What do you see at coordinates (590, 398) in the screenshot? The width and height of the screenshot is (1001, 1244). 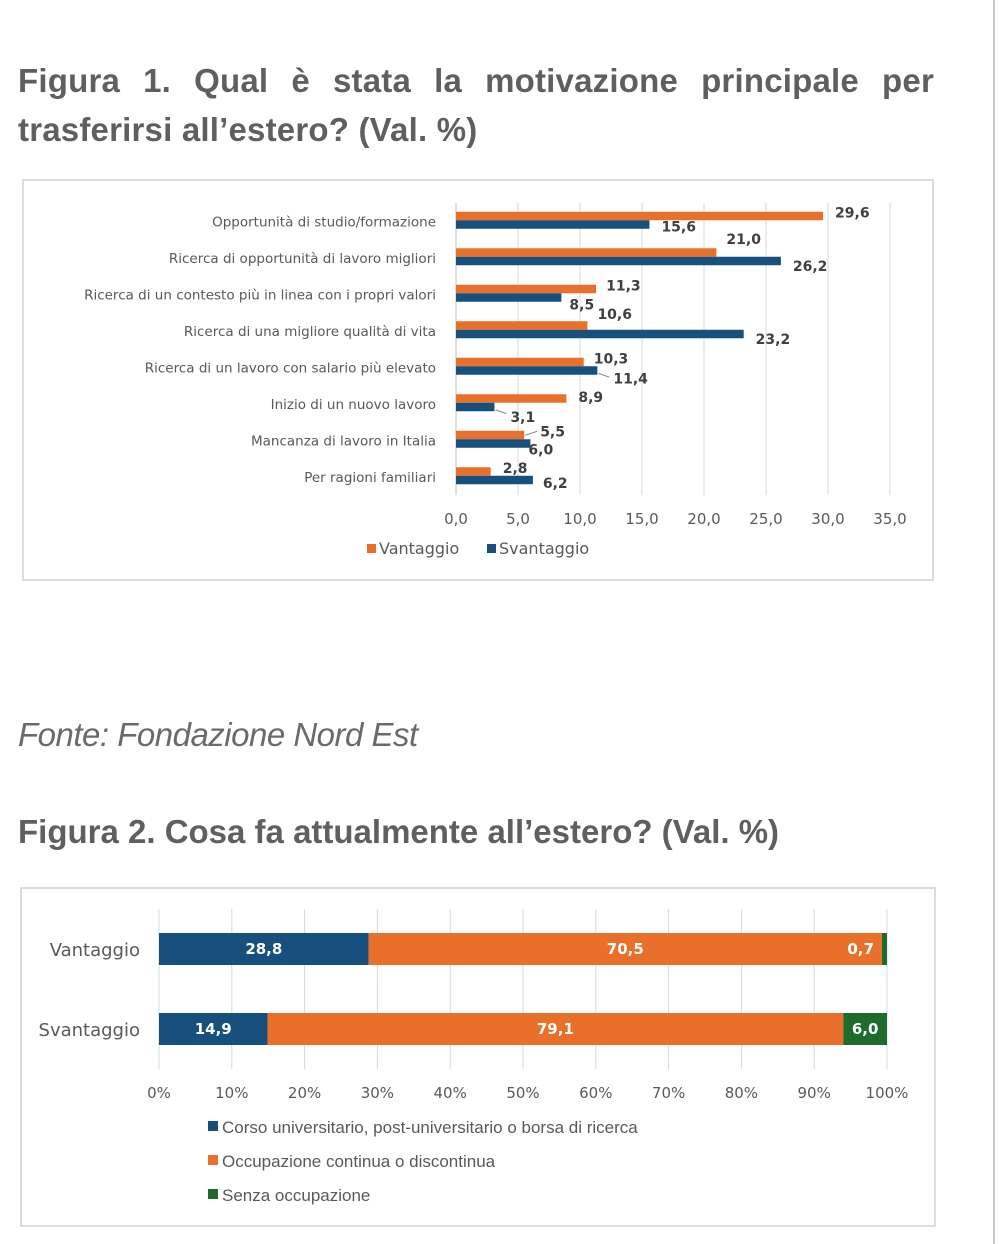 I see `chart1-data-label-vantaggio: 8,9` at bounding box center [590, 398].